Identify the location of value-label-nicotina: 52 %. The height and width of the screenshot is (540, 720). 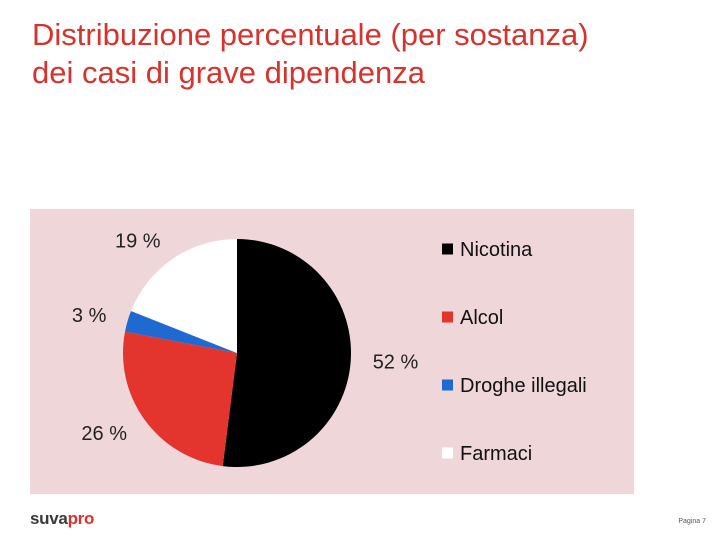
(396, 363).